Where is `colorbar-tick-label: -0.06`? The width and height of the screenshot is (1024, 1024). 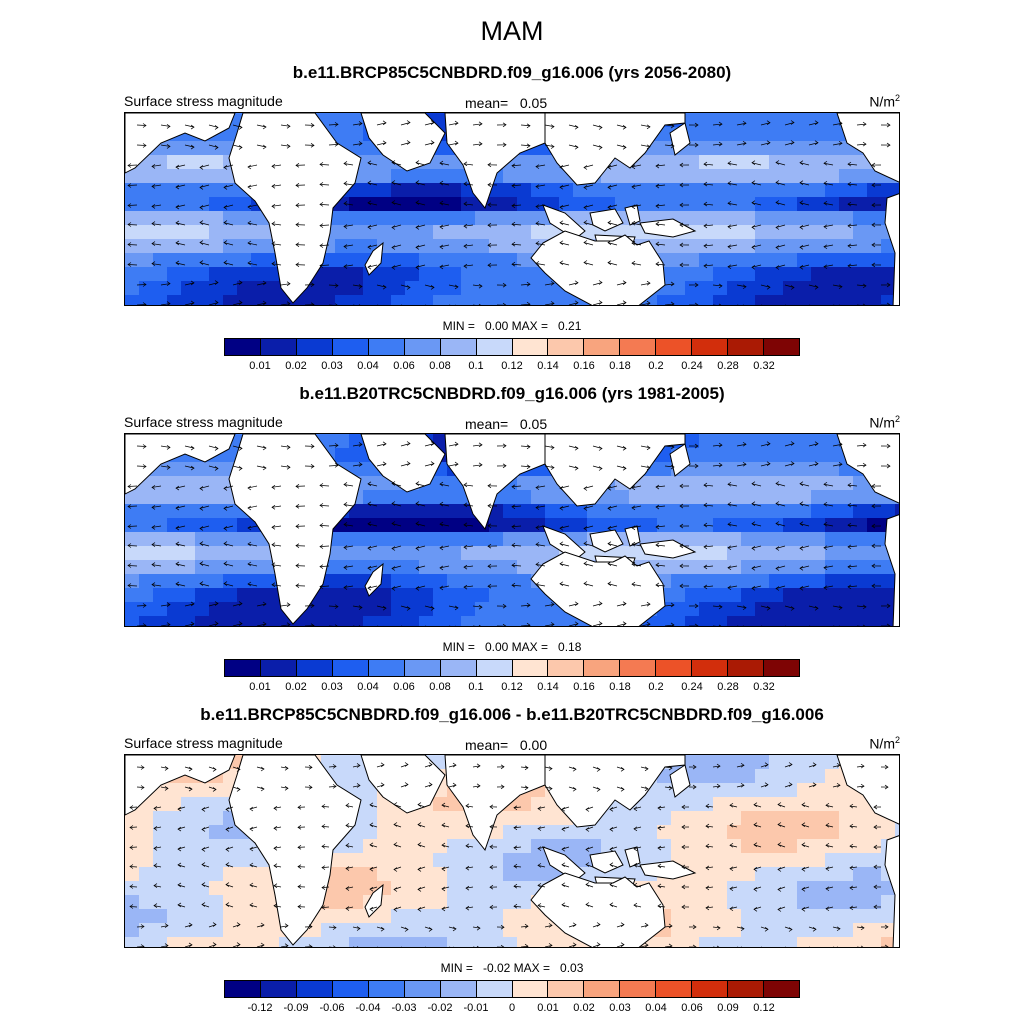
colorbar-tick-label: -0.06 is located at coordinates (332, 1008).